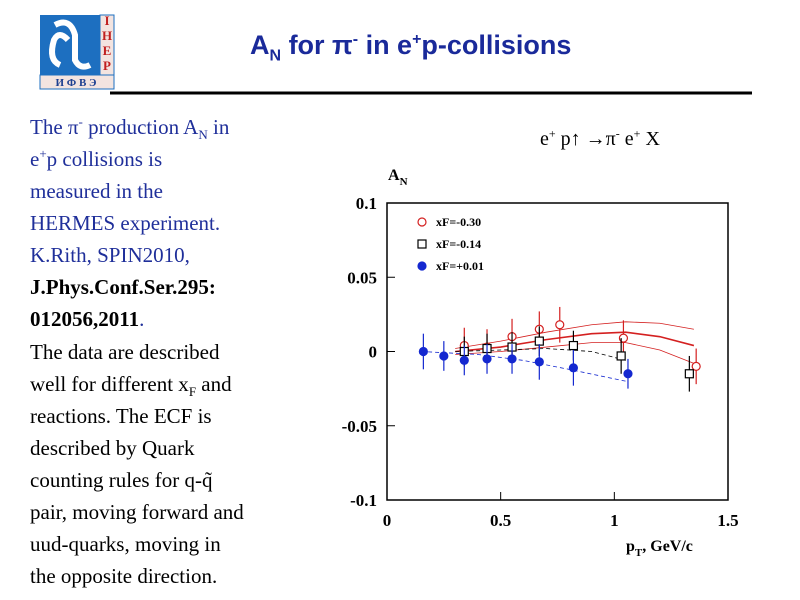 The image size is (800, 600). I want to click on y-tick-label: 0, so click(373, 352).